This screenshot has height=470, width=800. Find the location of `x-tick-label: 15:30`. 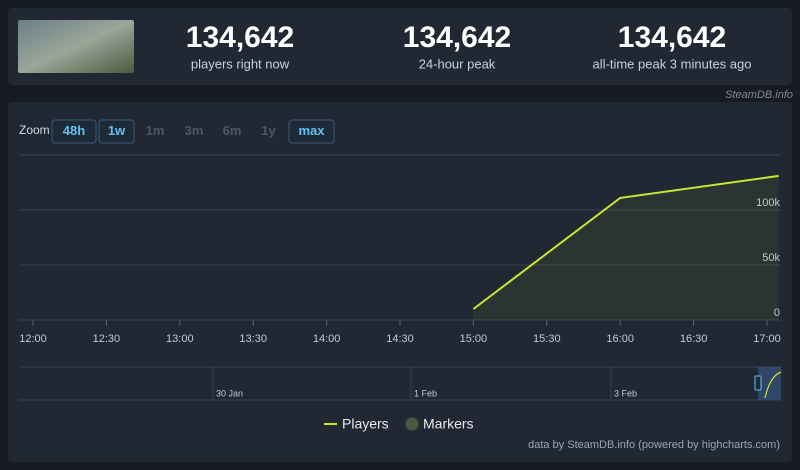

x-tick-label: 15:30 is located at coordinates (547, 339).